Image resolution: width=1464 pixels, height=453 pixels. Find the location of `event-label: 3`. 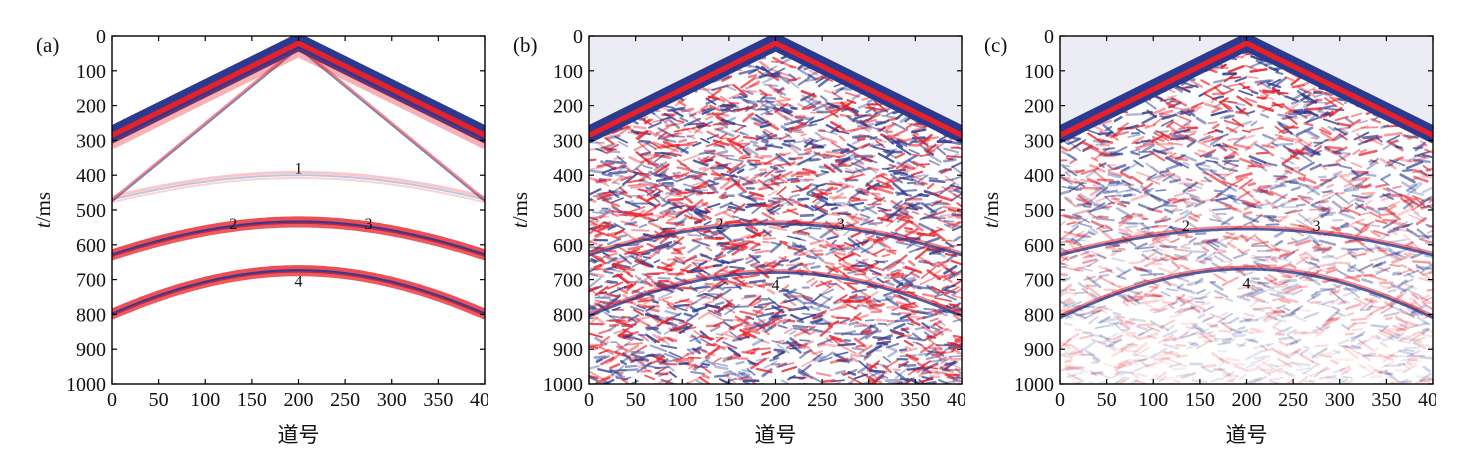

event-label: 3 is located at coordinates (368, 224).